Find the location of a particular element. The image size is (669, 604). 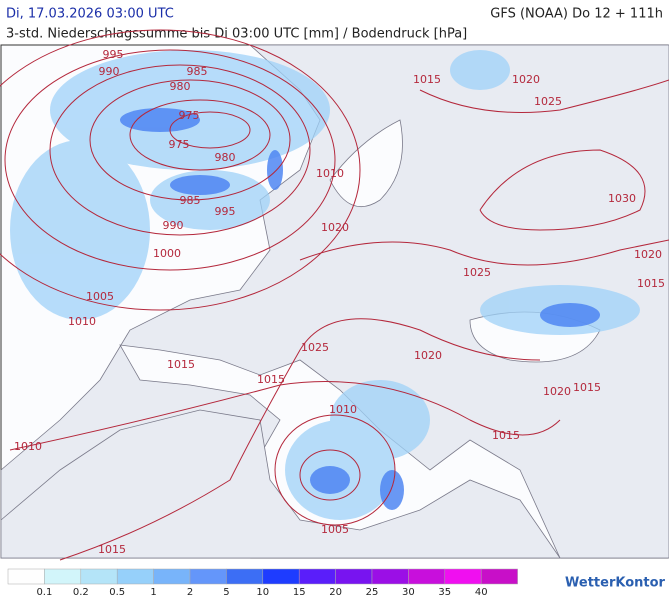

legend-label: 35 is located at coordinates (444, 592).